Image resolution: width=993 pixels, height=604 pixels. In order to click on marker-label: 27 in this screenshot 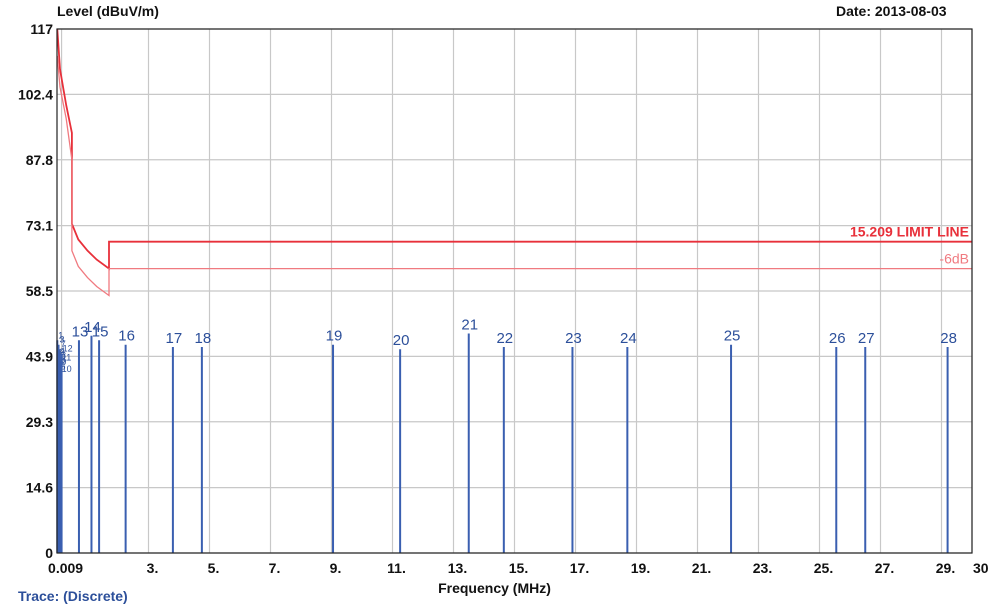, I will do `click(866, 338)`.